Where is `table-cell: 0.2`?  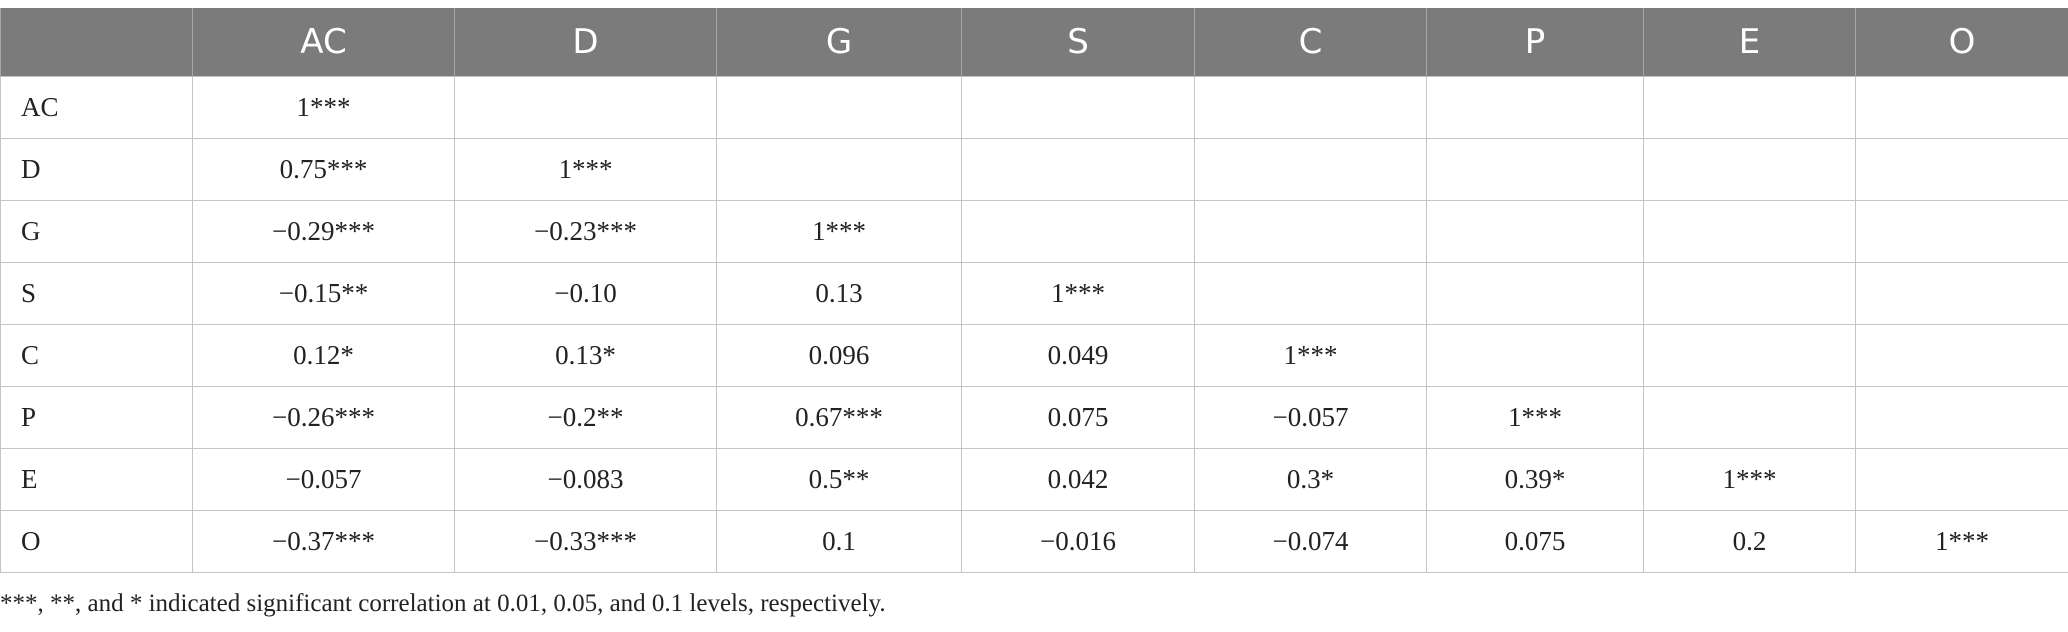 table-cell: 0.2 is located at coordinates (1749, 541).